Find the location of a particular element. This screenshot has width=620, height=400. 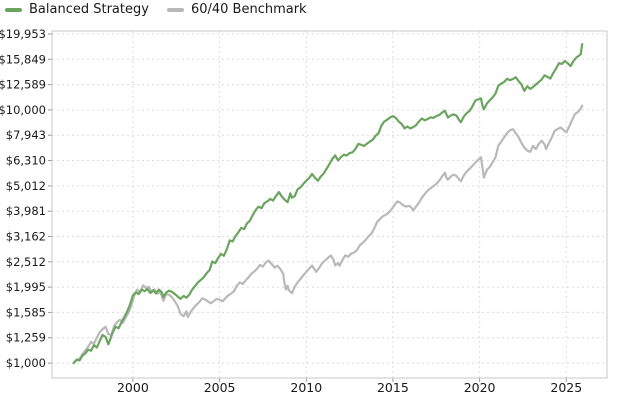

legend-item-benchmark-60-40: 60/40 Benchmark is located at coordinates (236, 10).